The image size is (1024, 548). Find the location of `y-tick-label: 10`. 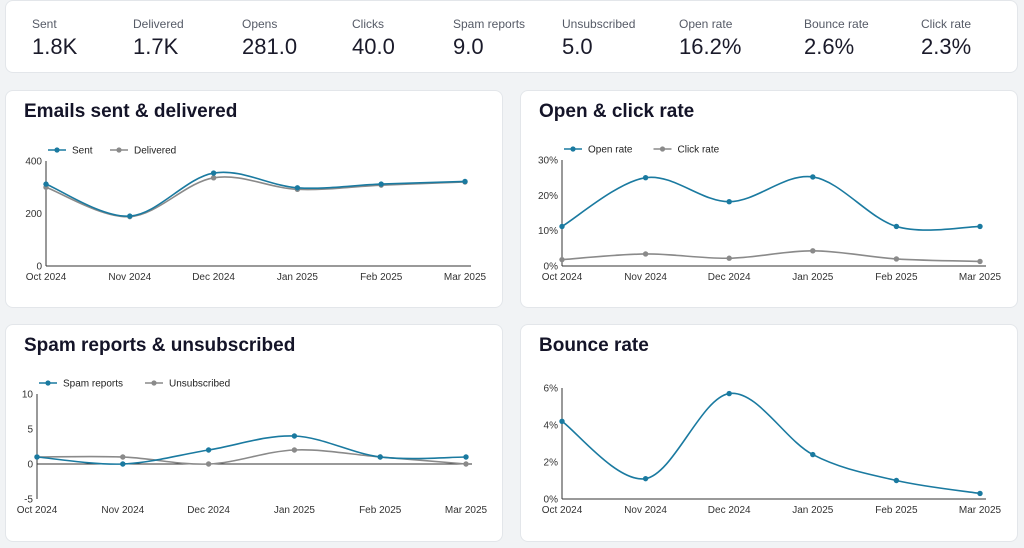

y-tick-label: 10 is located at coordinates (28, 395).